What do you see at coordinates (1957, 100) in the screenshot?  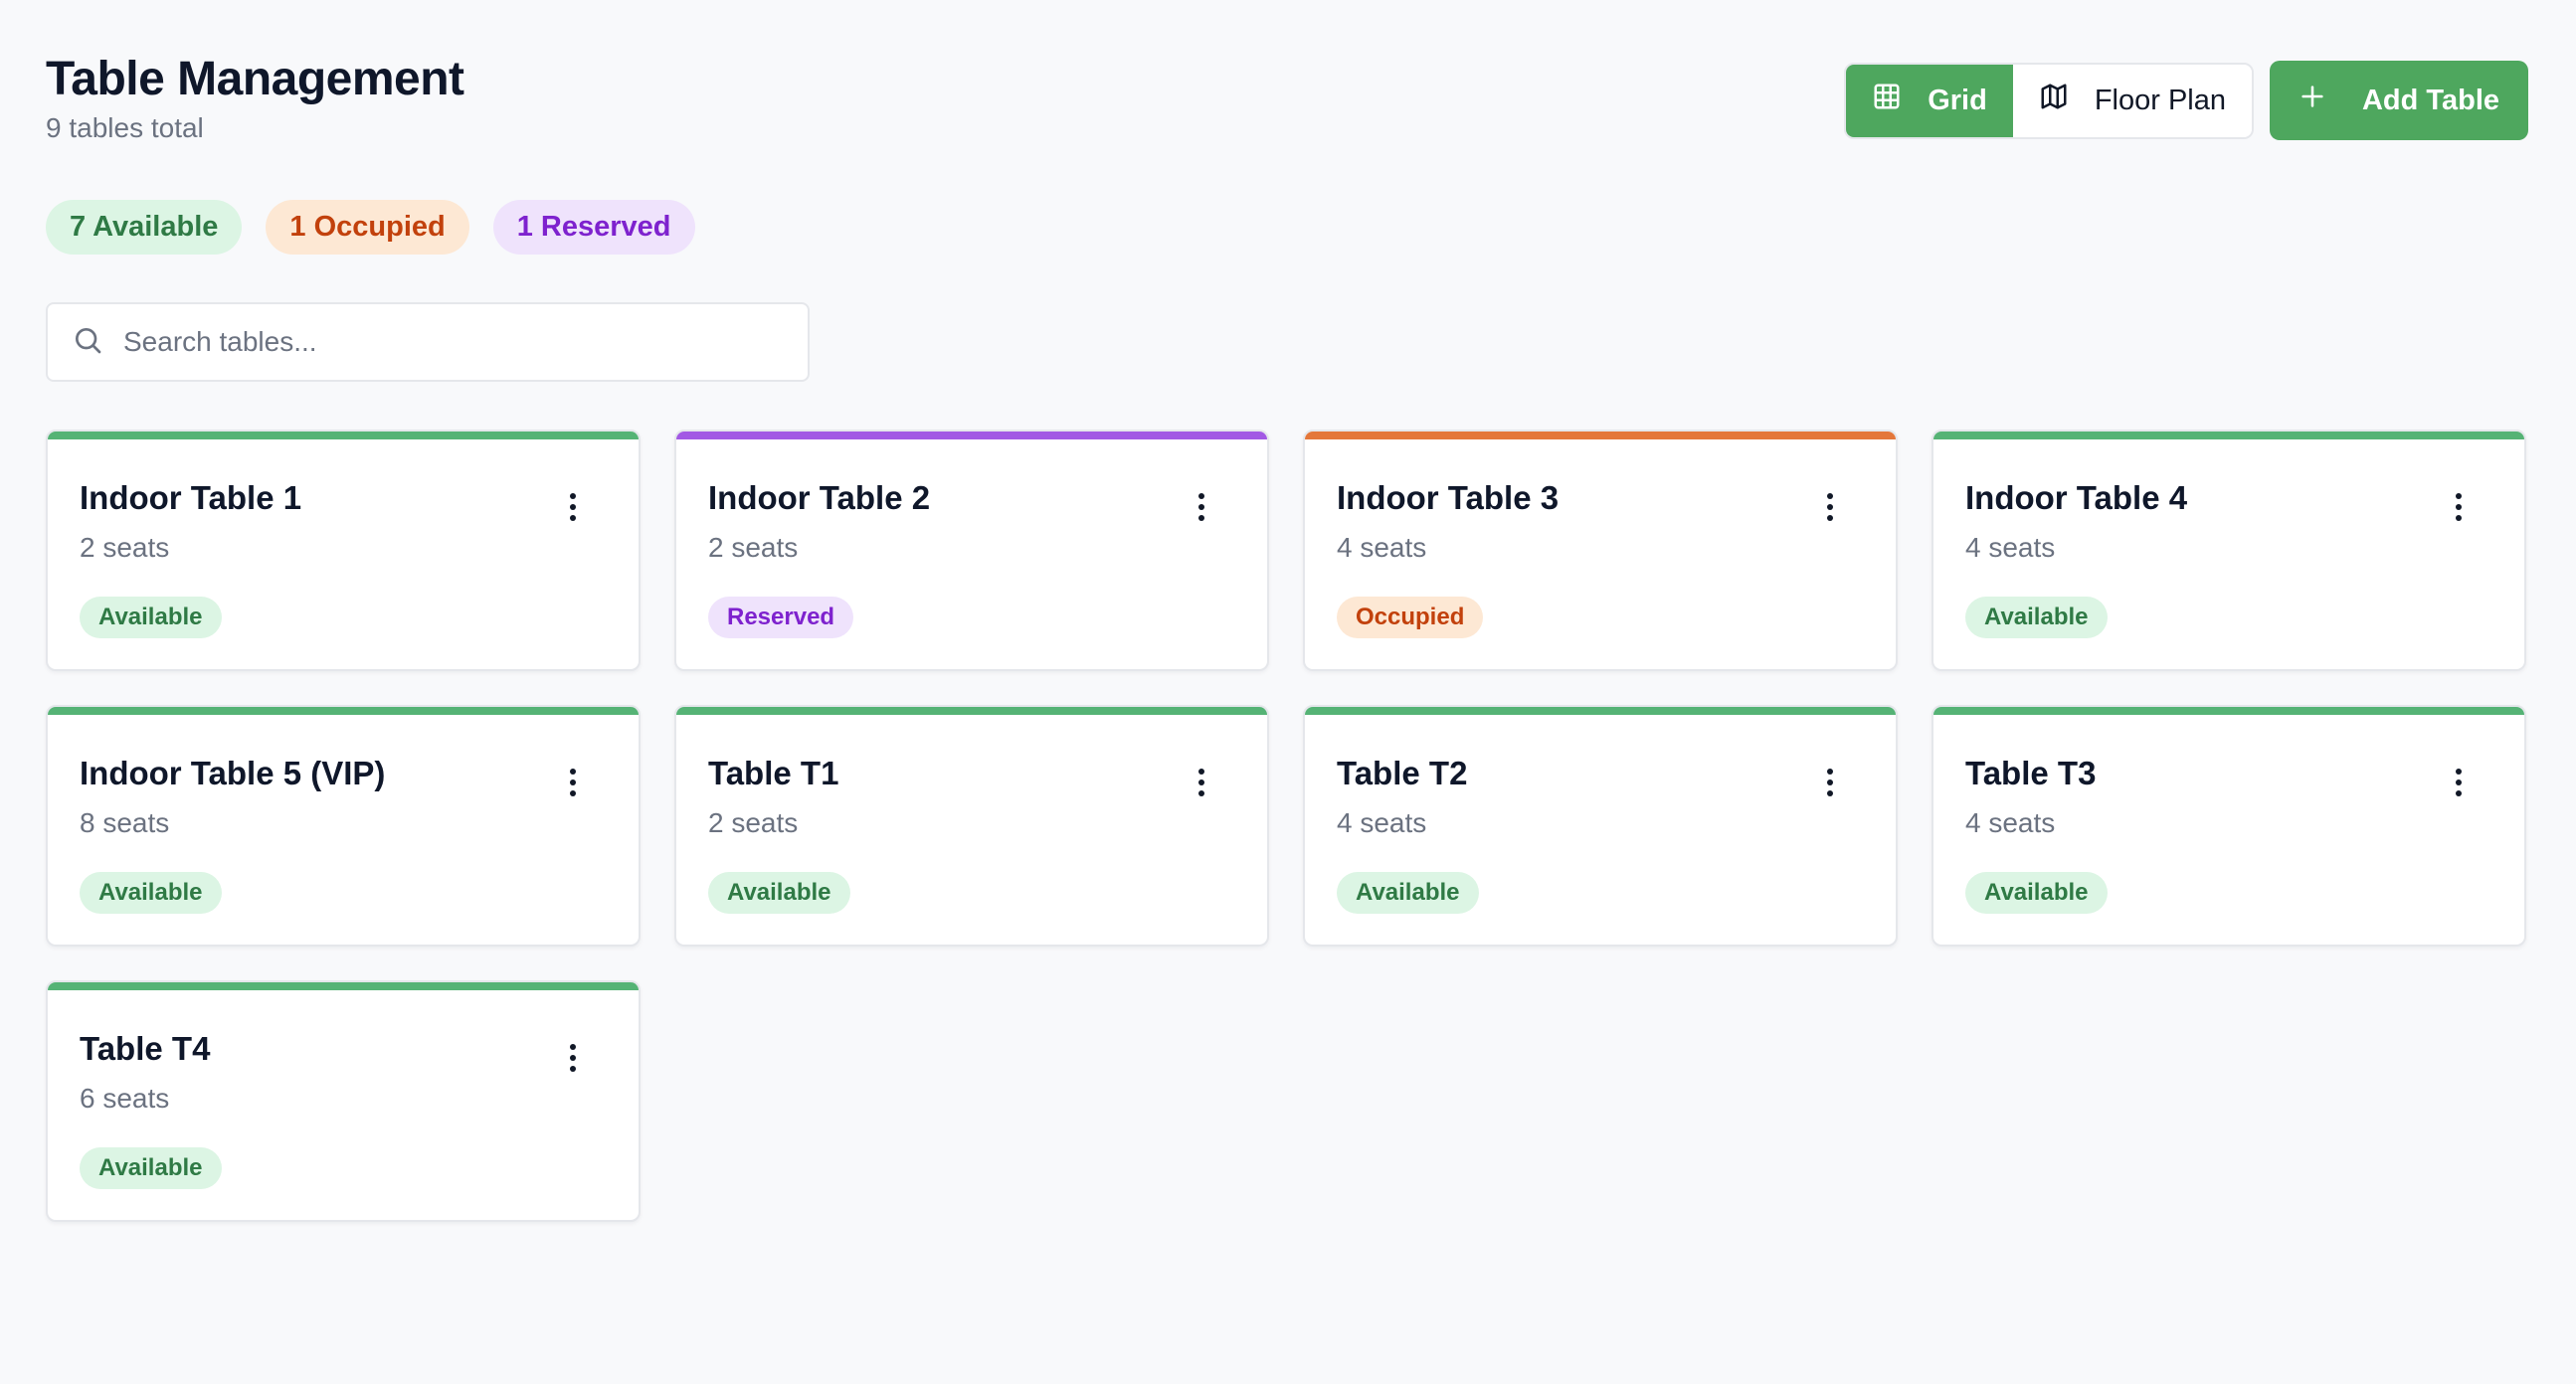 I see `grid-view-label: Grid` at bounding box center [1957, 100].